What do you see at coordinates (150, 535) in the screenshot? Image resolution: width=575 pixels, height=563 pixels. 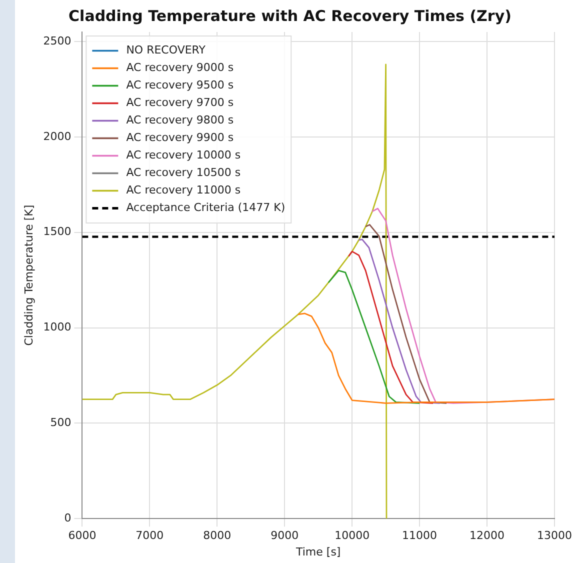 I see `x-tick-label: 7000` at bounding box center [150, 535].